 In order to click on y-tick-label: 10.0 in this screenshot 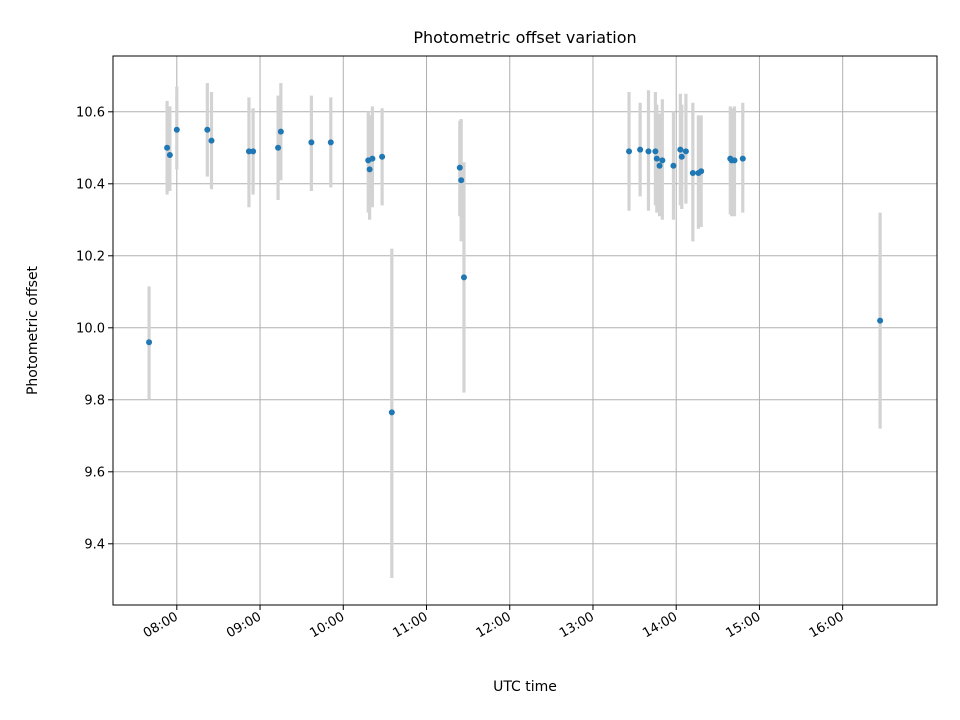, I will do `click(90, 328)`.